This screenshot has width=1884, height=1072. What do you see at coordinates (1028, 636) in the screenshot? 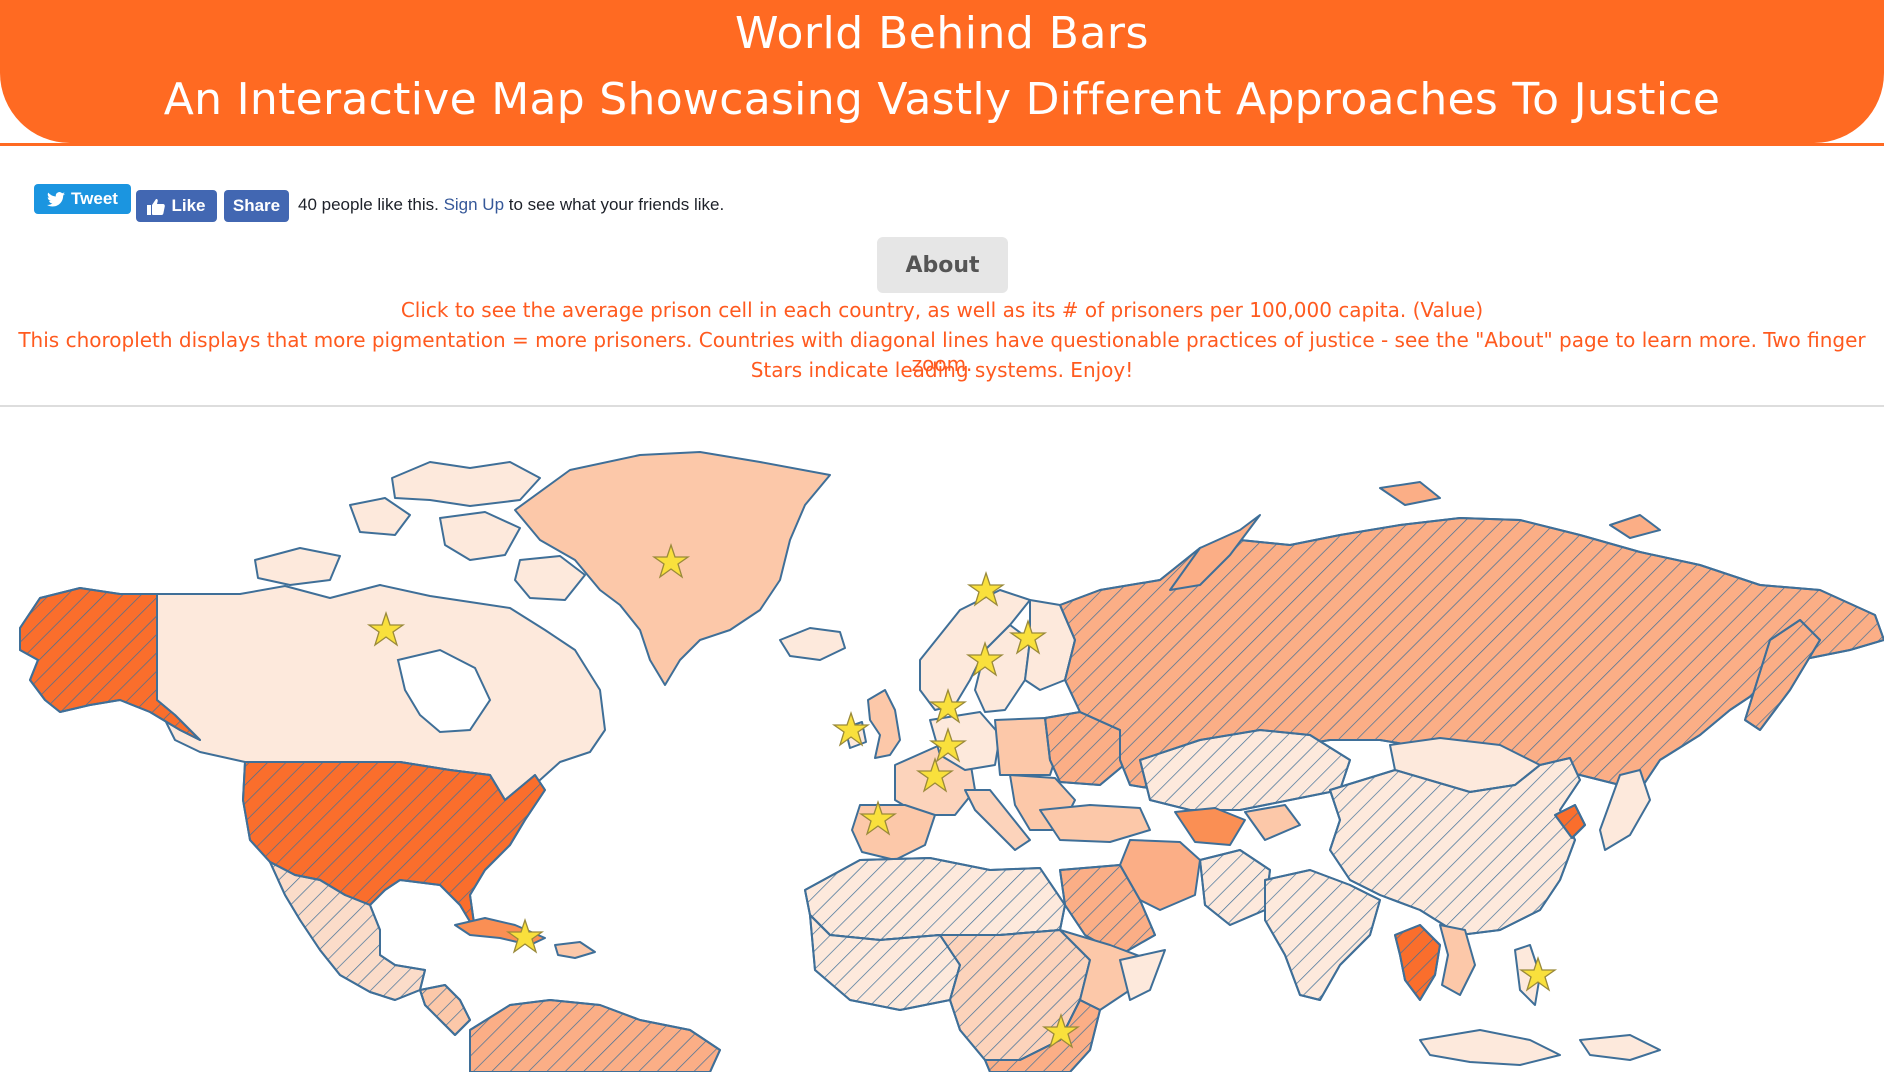
I see `star-finland` at bounding box center [1028, 636].